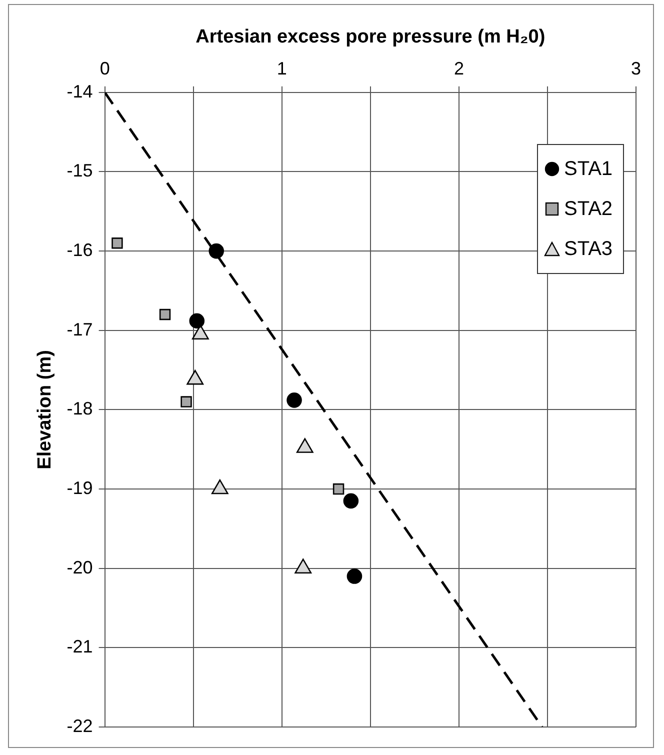  Describe the element at coordinates (105, 68) in the screenshot. I see `x-tick-label: 0` at that location.